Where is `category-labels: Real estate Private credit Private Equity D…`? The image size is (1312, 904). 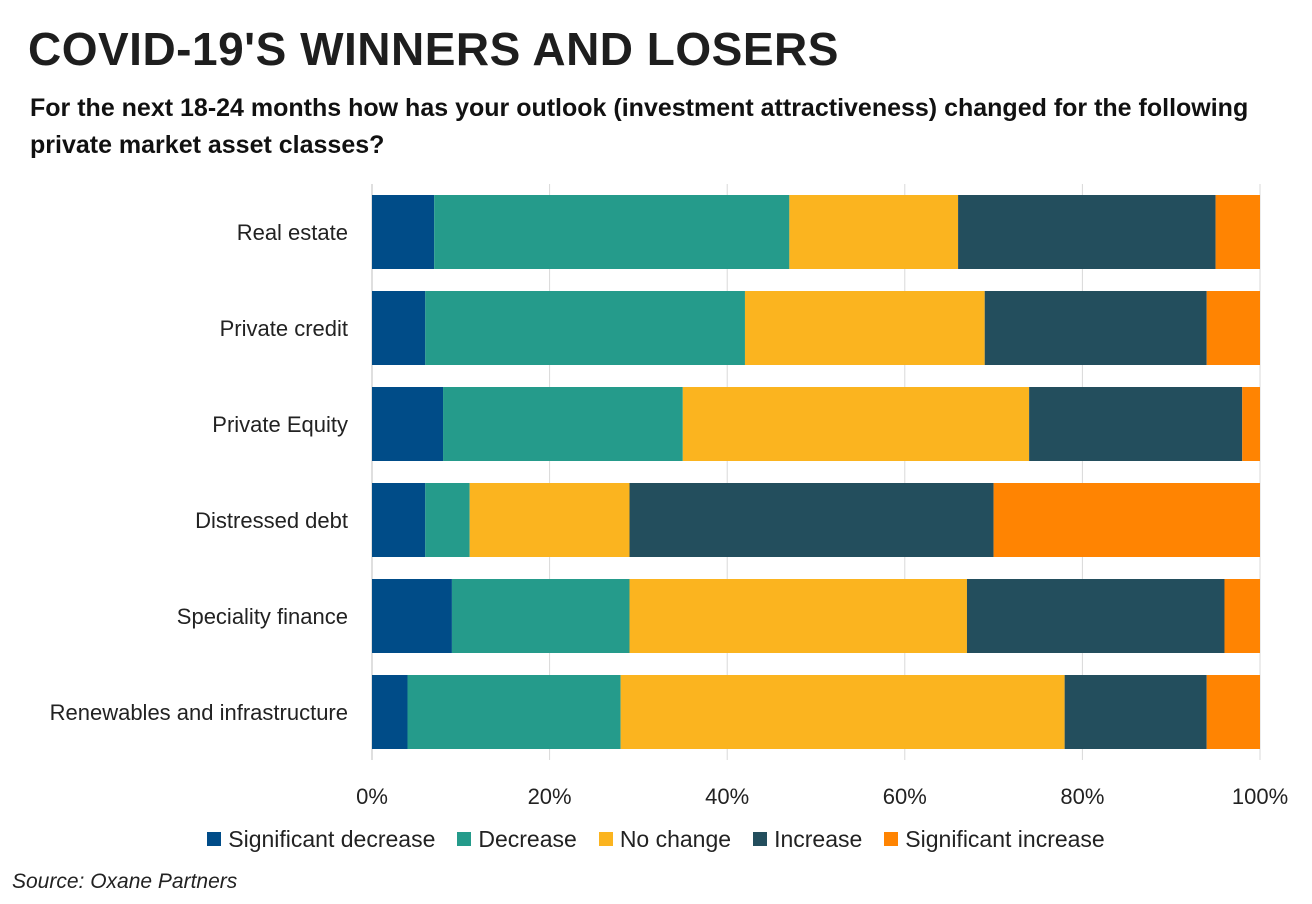 category-labels: Real estate Private credit Private Equity D… is located at coordinates (199, 472).